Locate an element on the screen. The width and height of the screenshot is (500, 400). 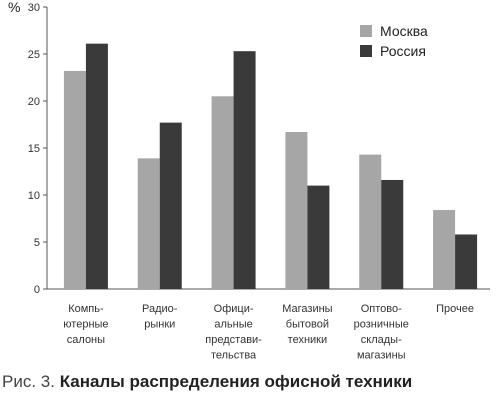
x-category-label-5: Прочее is located at coordinates (455, 309).